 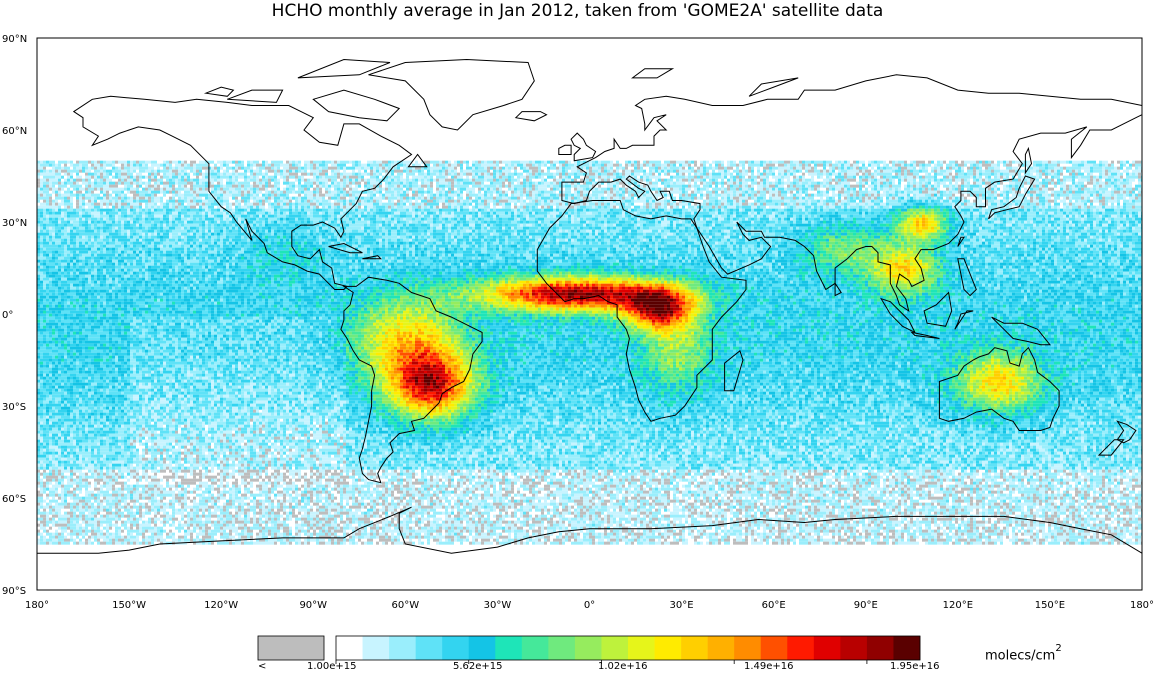 I want to click on units-power: 2, so click(x=1058, y=648).